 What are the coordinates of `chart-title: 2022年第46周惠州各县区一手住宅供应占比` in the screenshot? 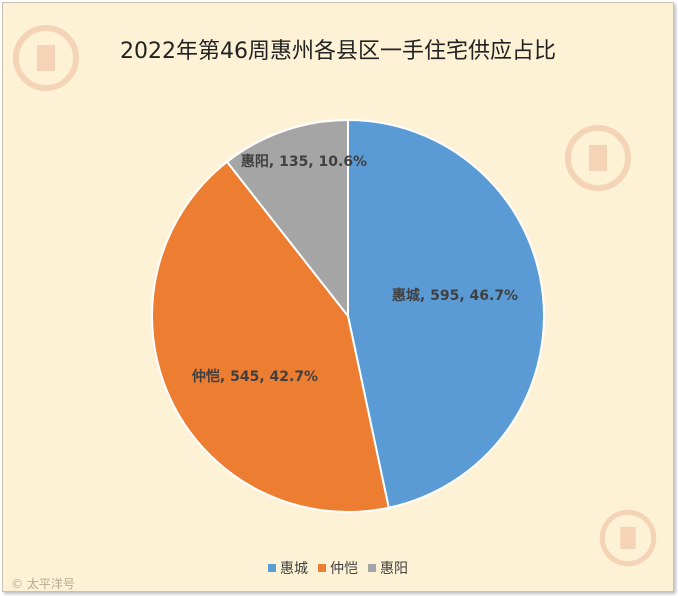 It's located at (338, 51).